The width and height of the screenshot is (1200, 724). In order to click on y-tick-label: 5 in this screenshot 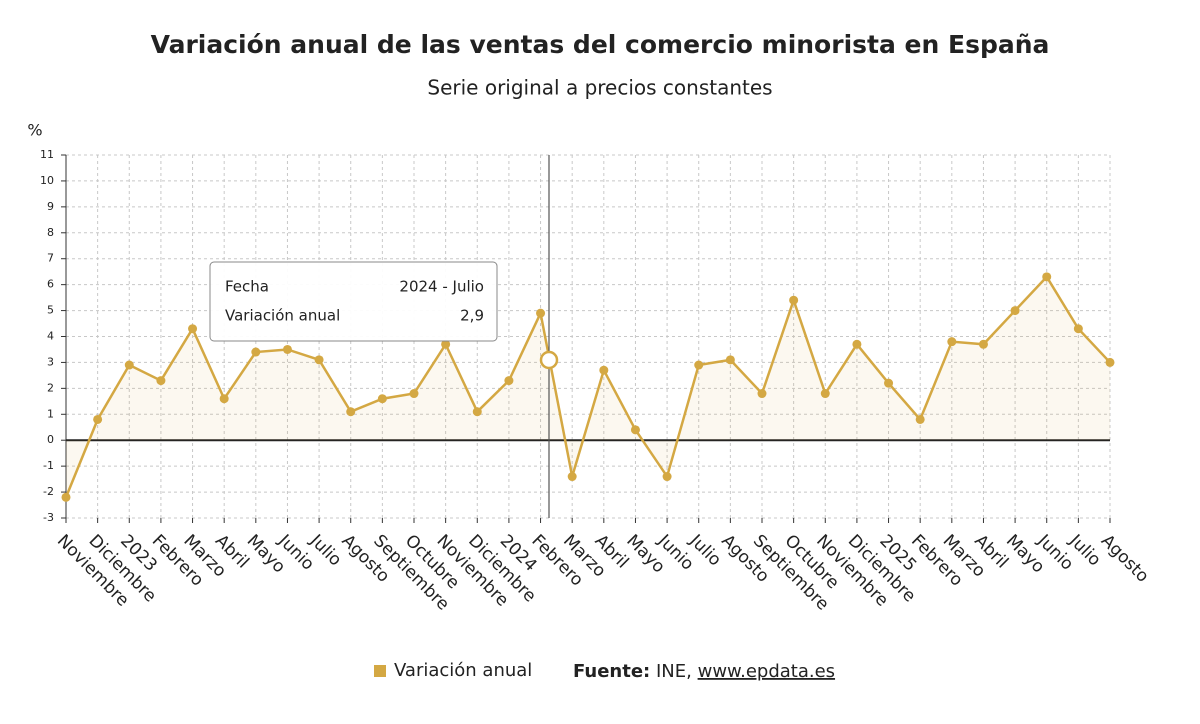, I will do `click(50, 310)`.